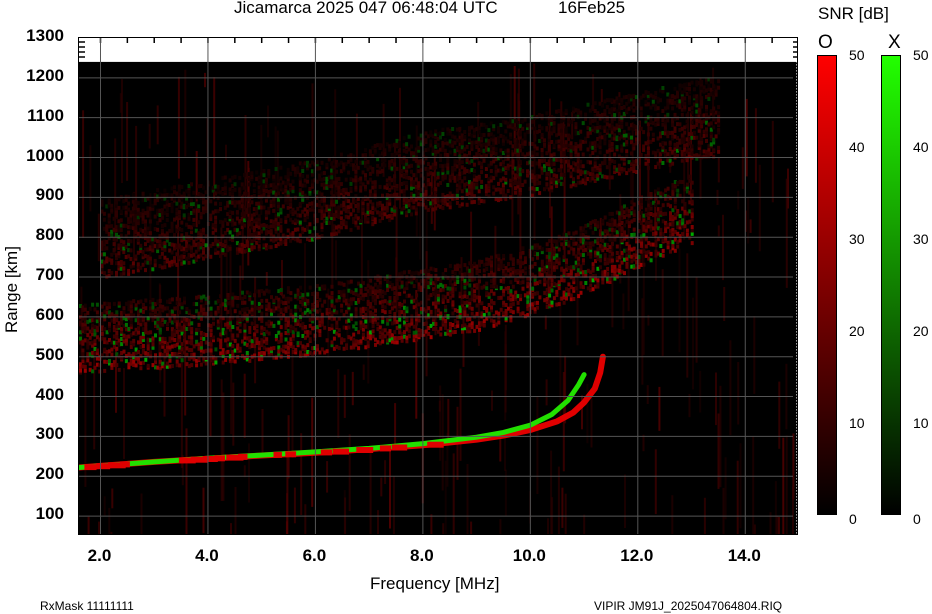 The height and width of the screenshot is (614, 932). I want to click on colorbar-title: SNR [dB], so click(853, 13).